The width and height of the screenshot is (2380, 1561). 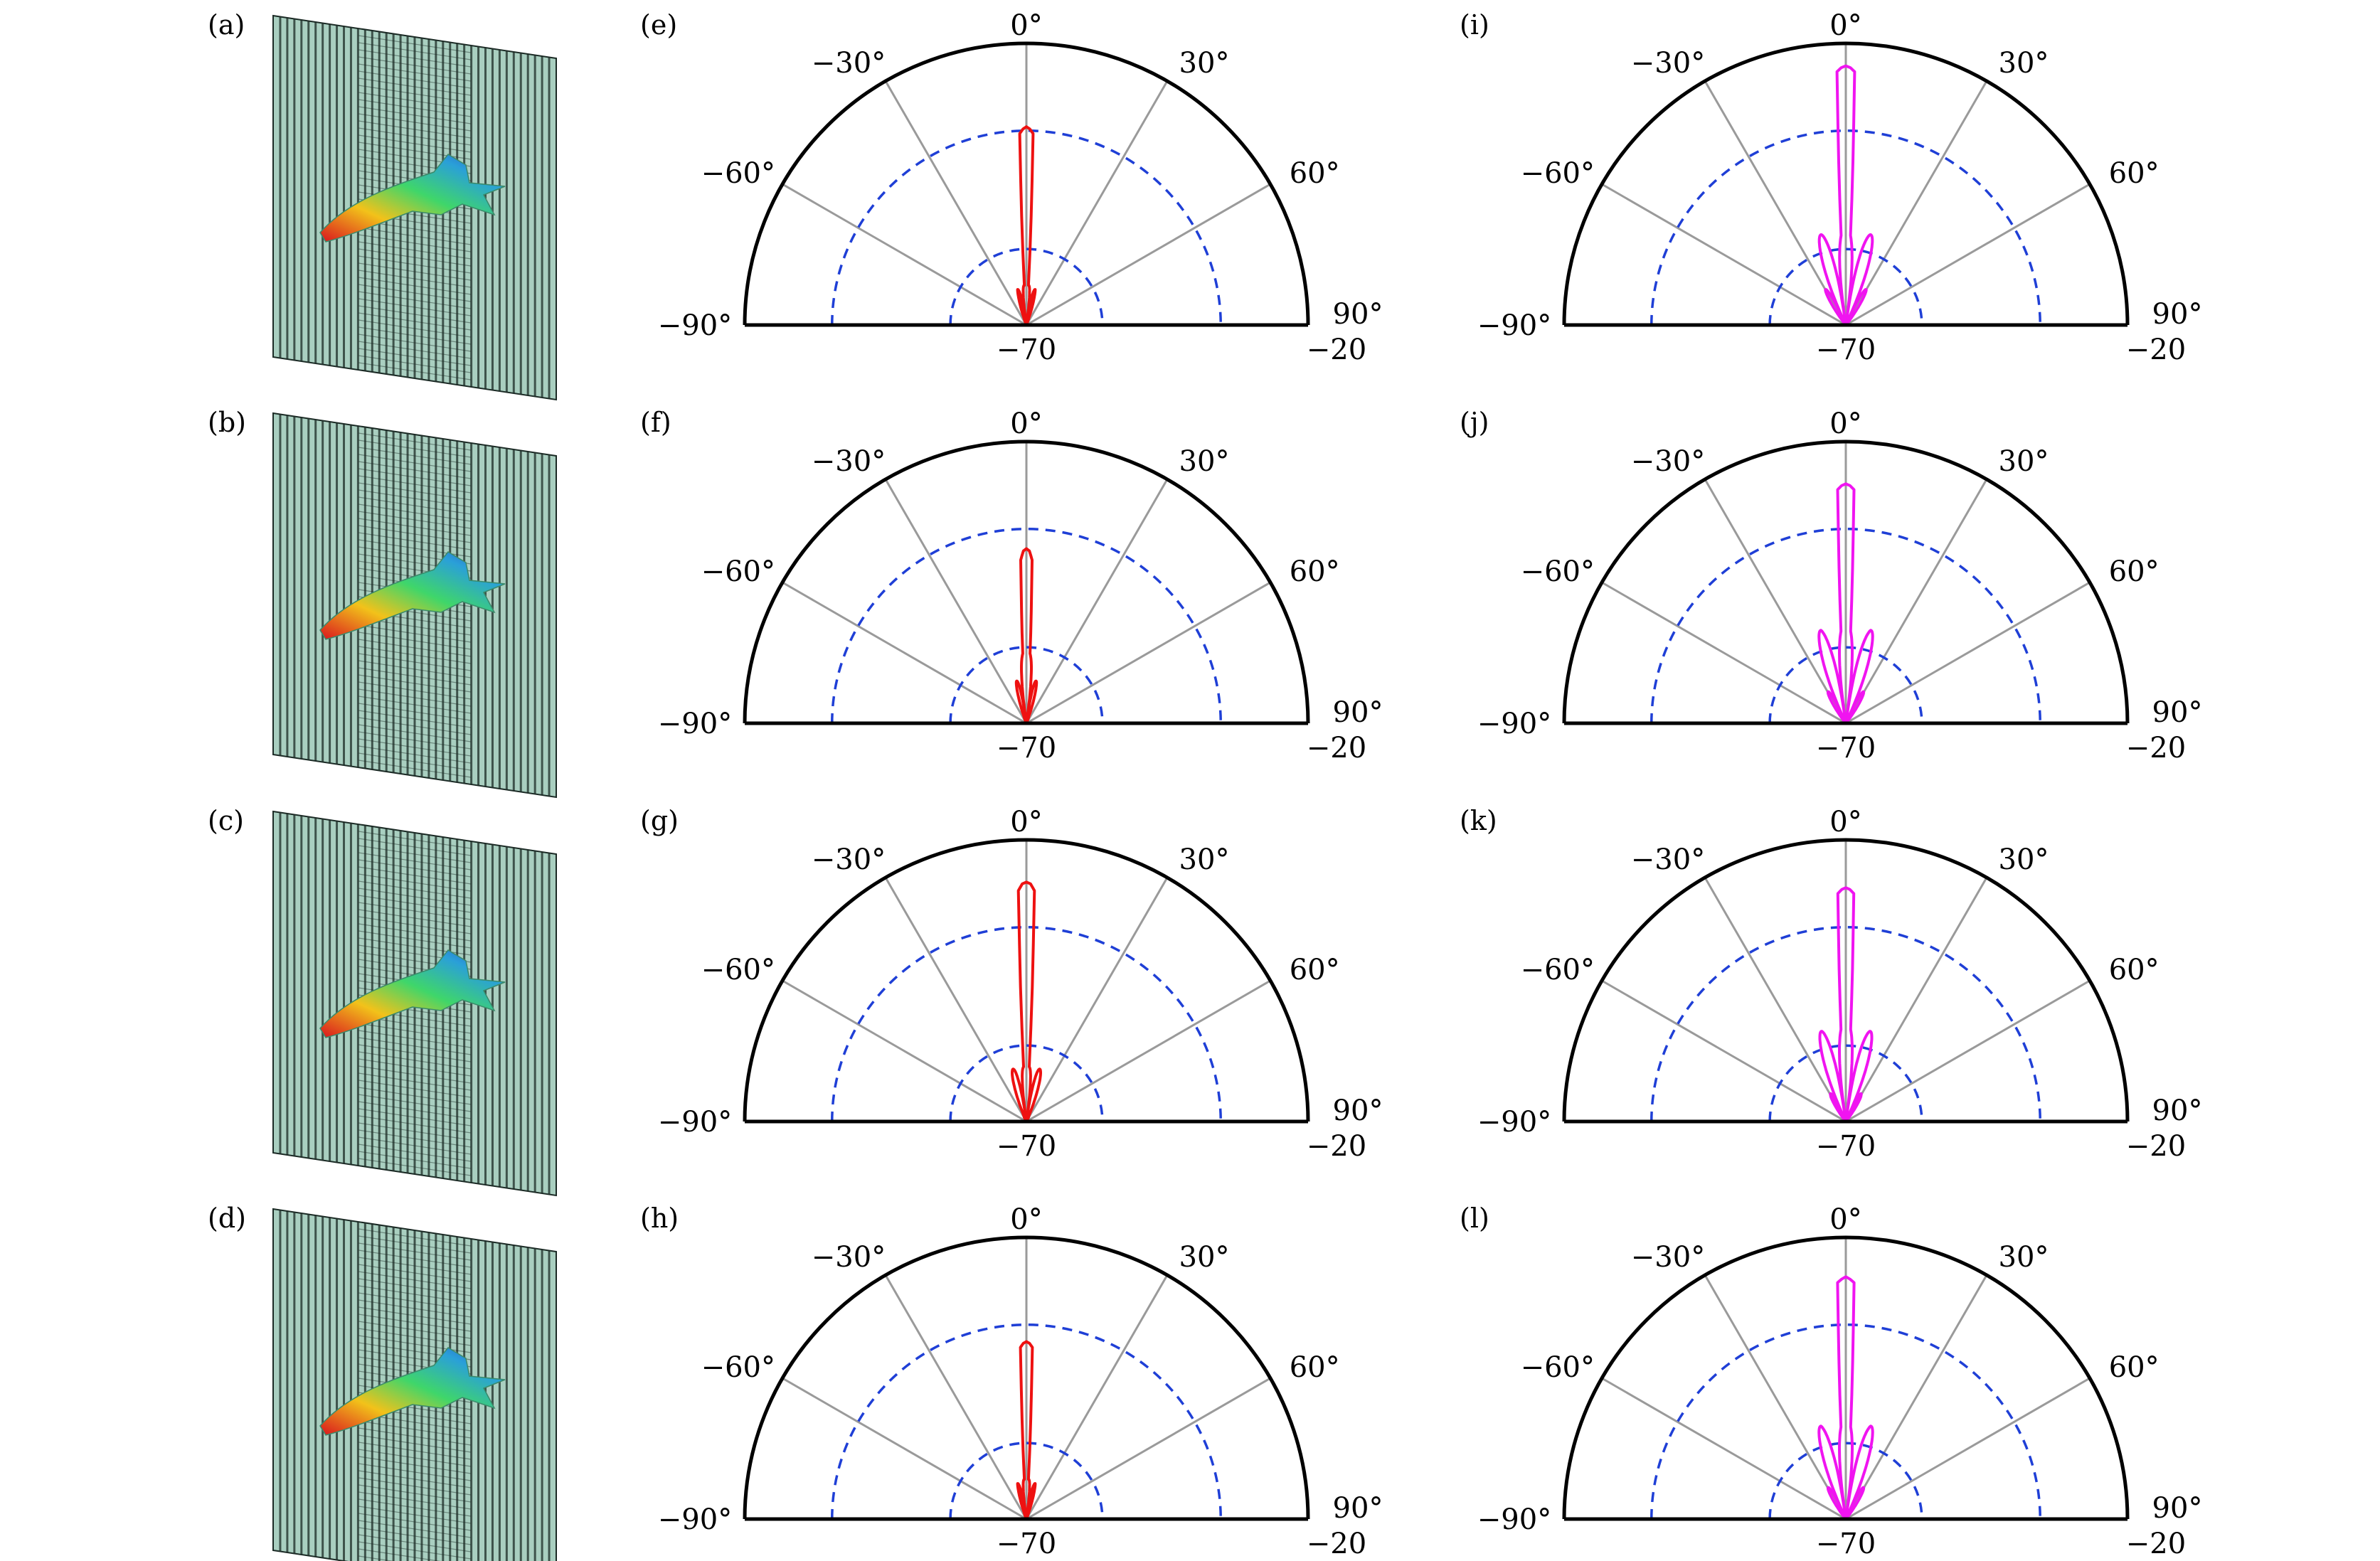 I want to click on panel-label: (c), so click(x=226, y=820).